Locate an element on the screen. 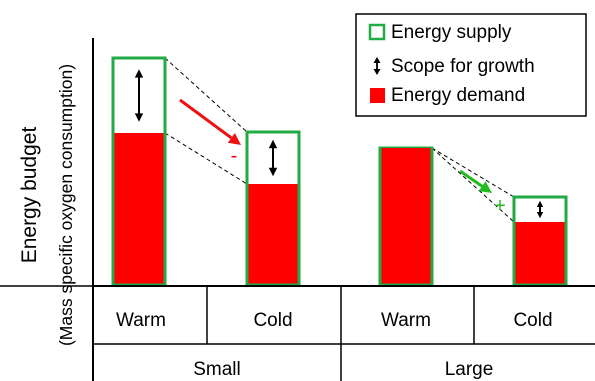 The width and height of the screenshot is (595, 381). demand-connector-small is located at coordinates (206, 158).